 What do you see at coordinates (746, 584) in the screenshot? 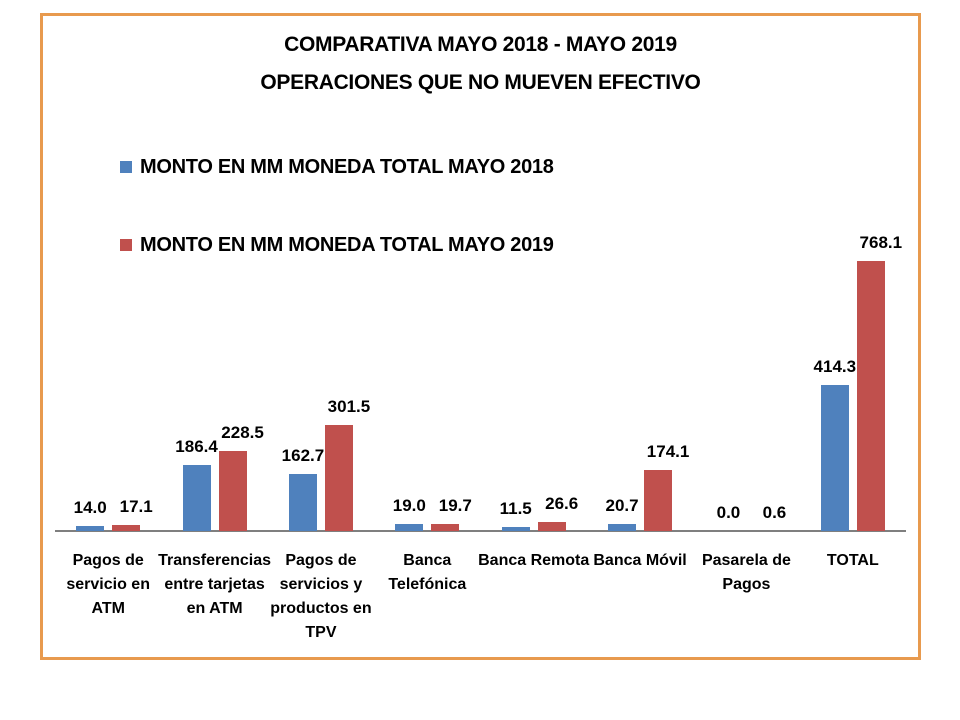
I see `category-label-line: Pagos` at bounding box center [746, 584].